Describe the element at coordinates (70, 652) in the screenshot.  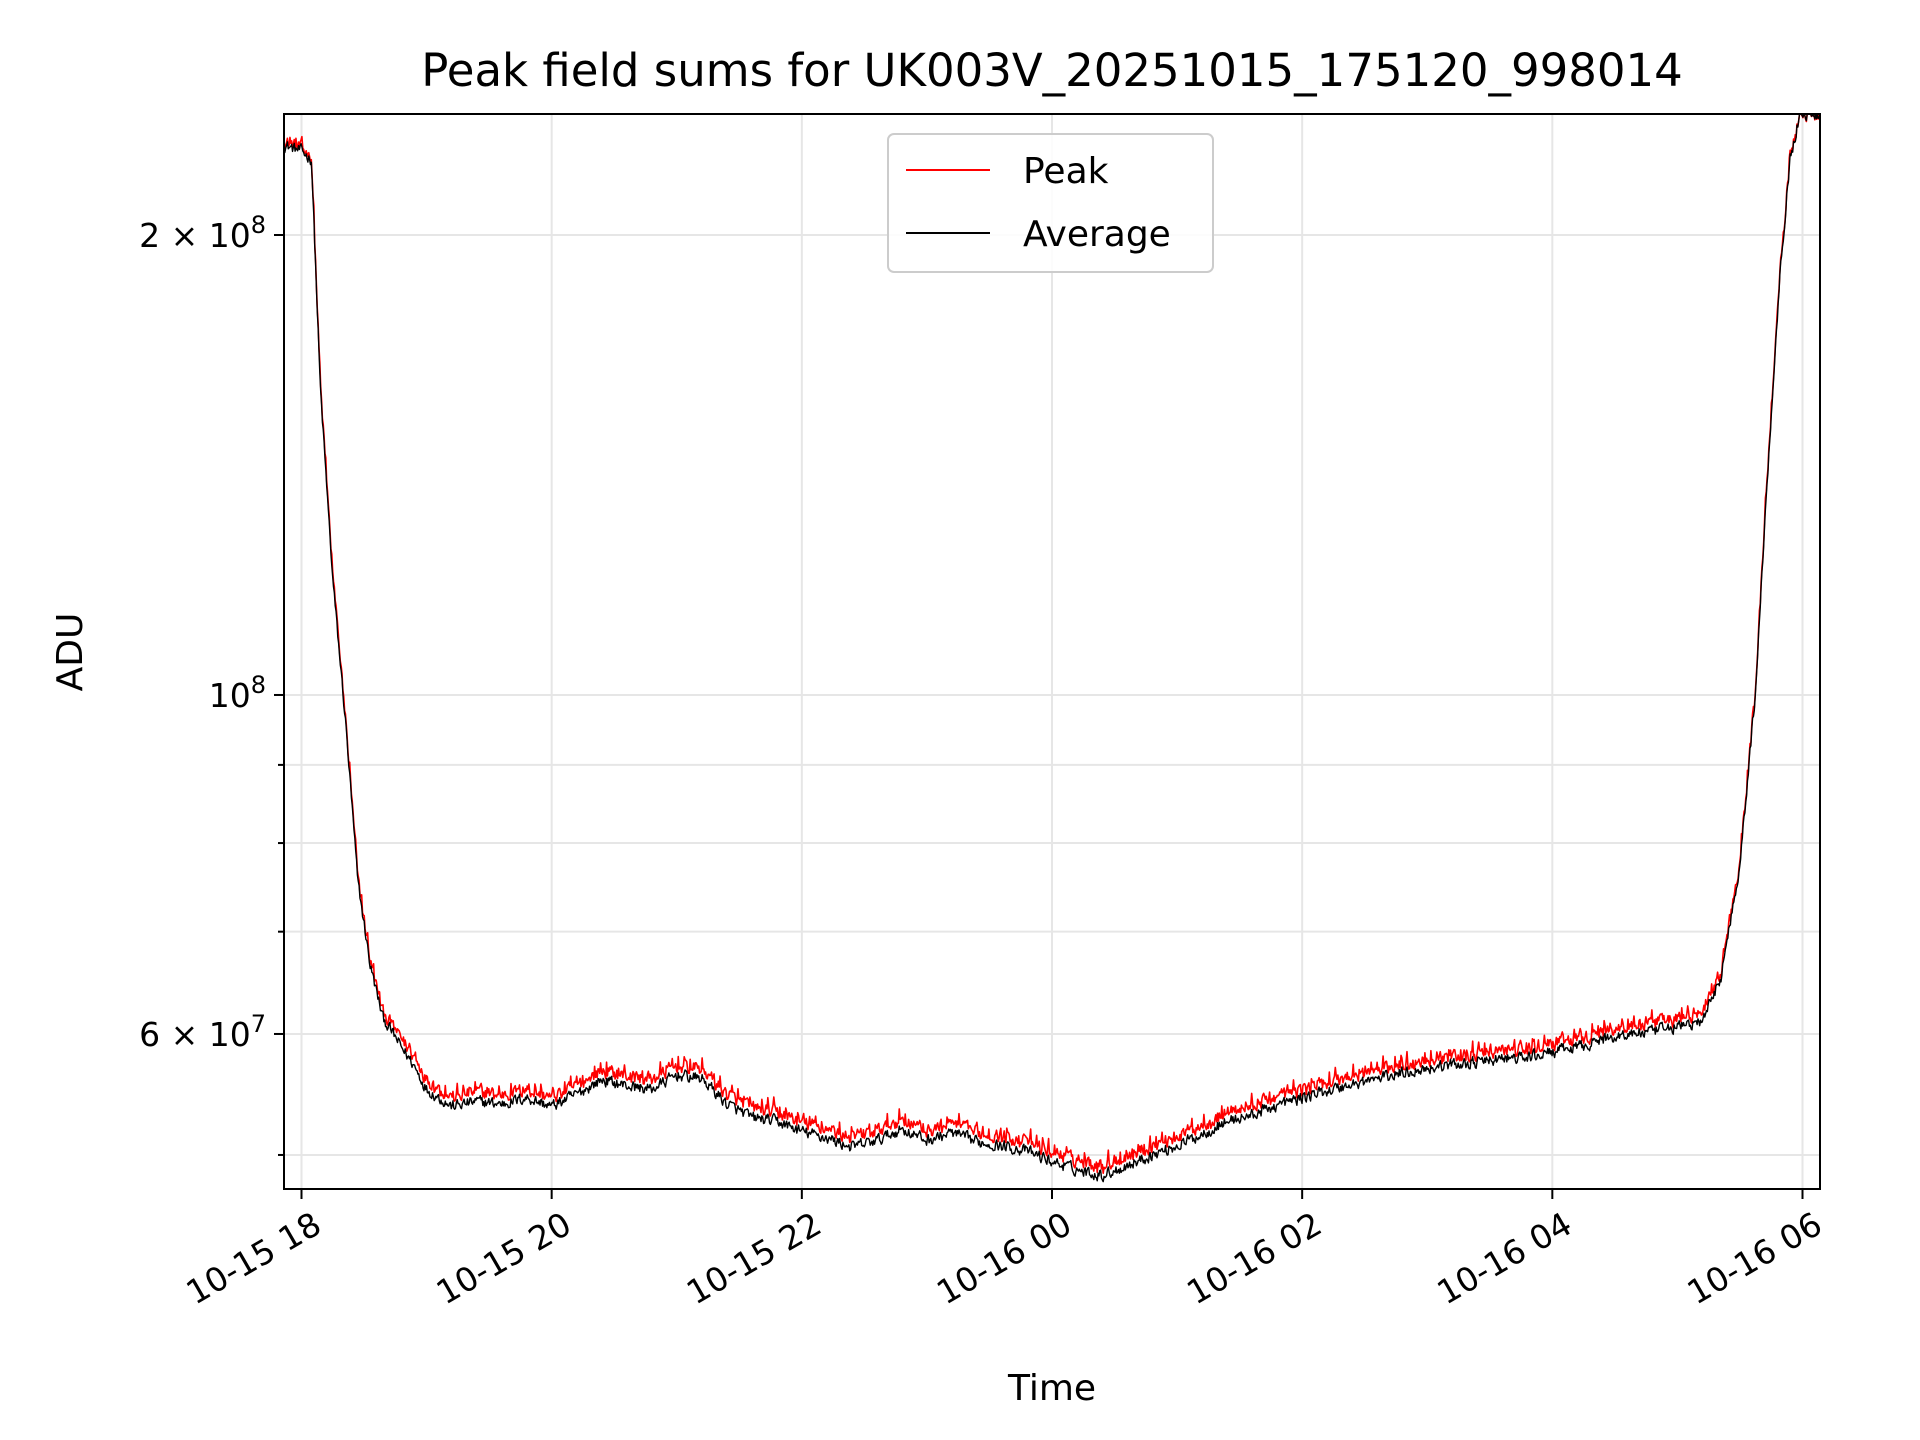
I see `y-axis-label: ADU` at that location.